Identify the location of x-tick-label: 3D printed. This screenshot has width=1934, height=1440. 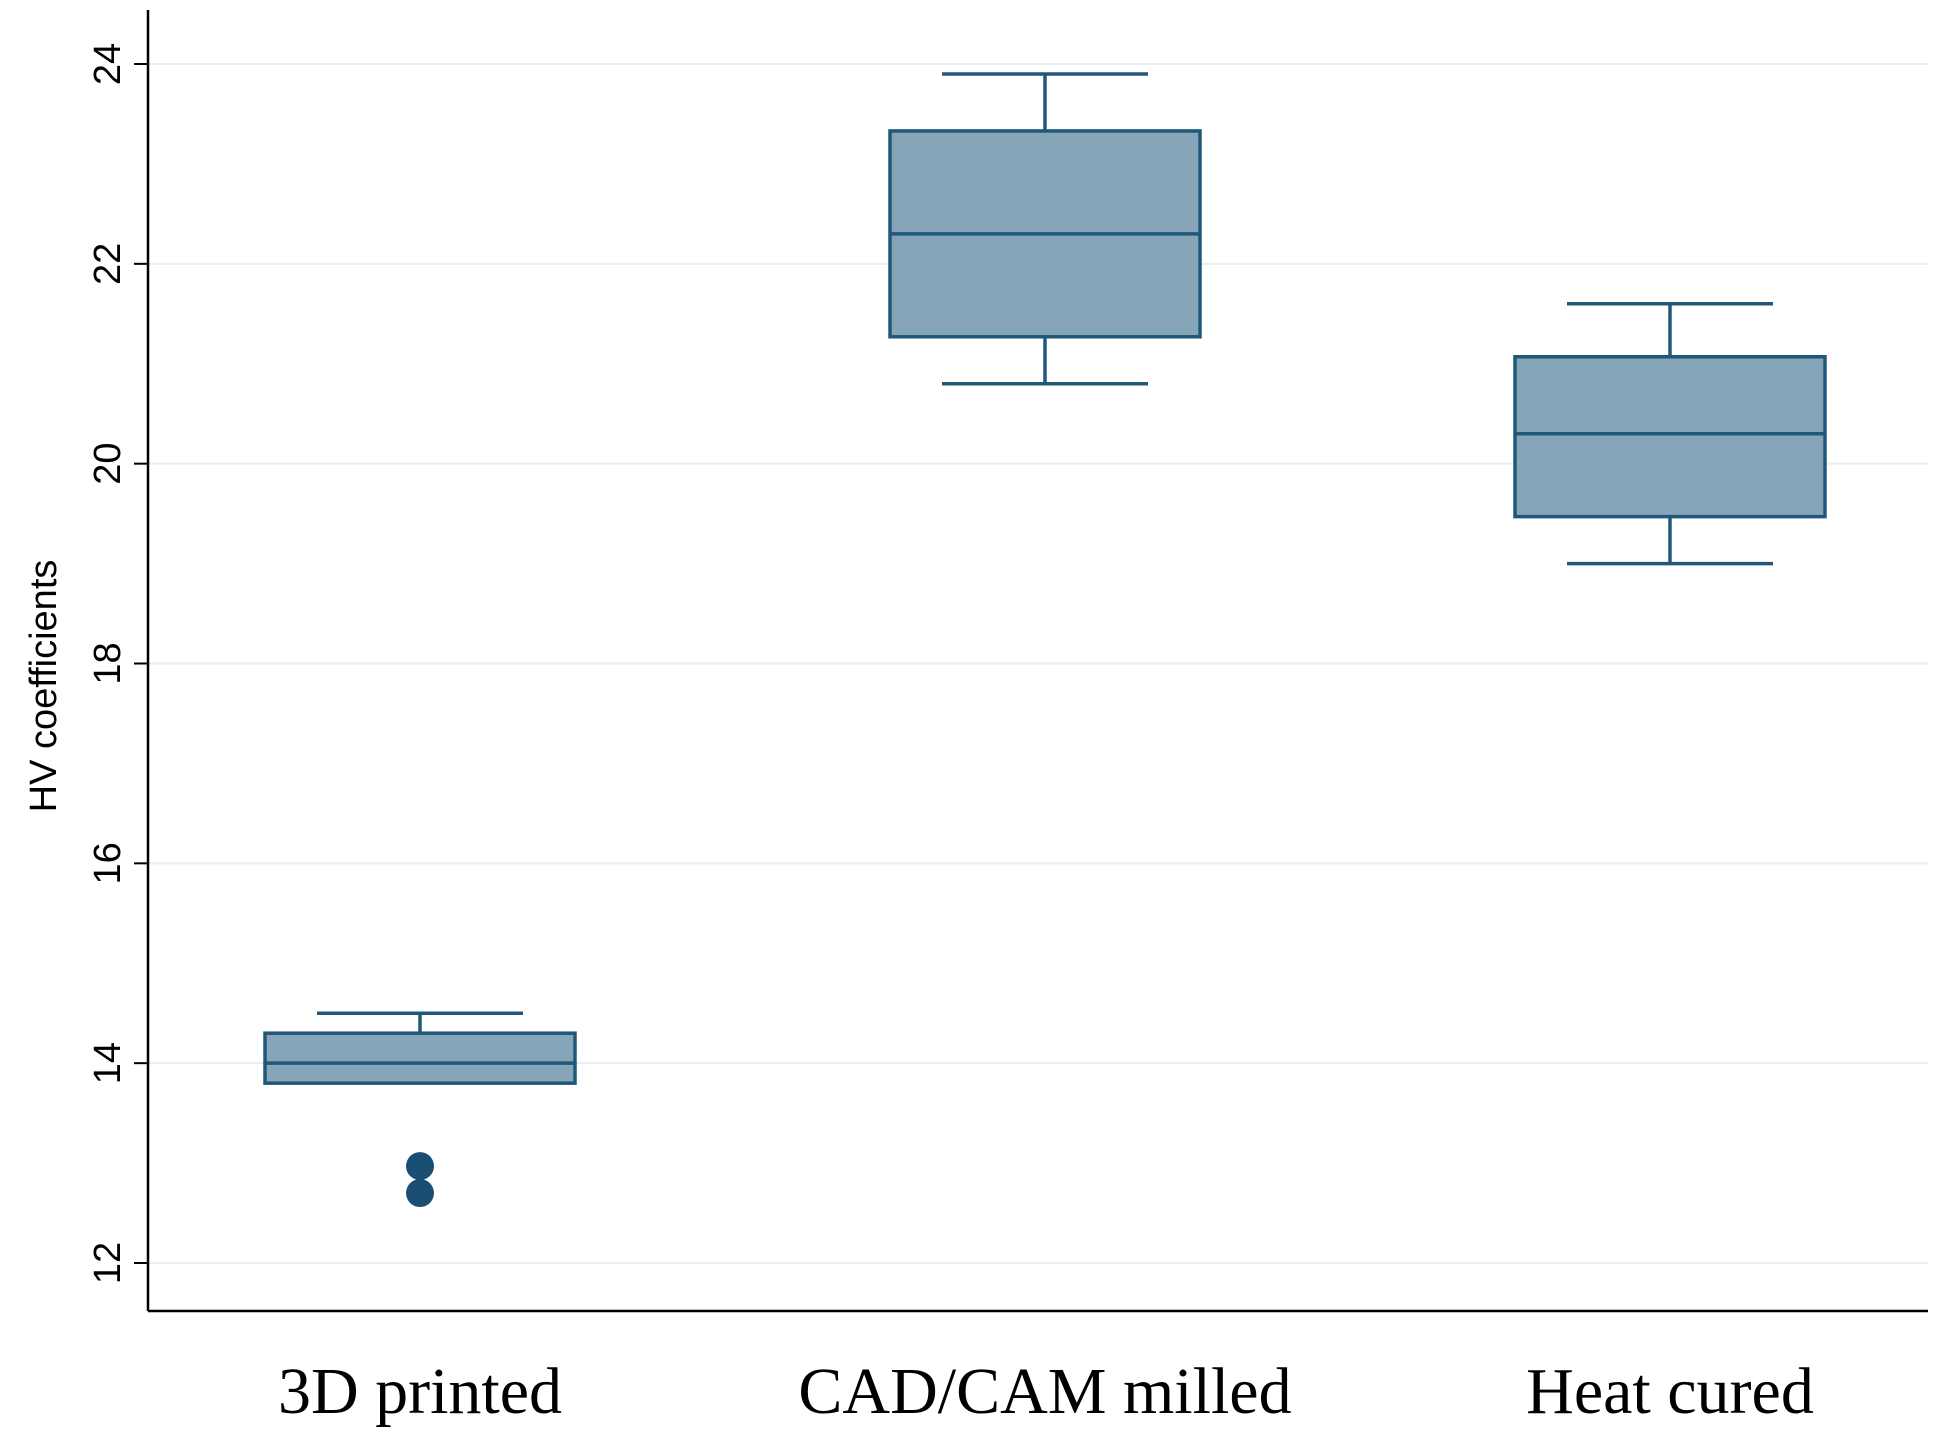
(420, 1391).